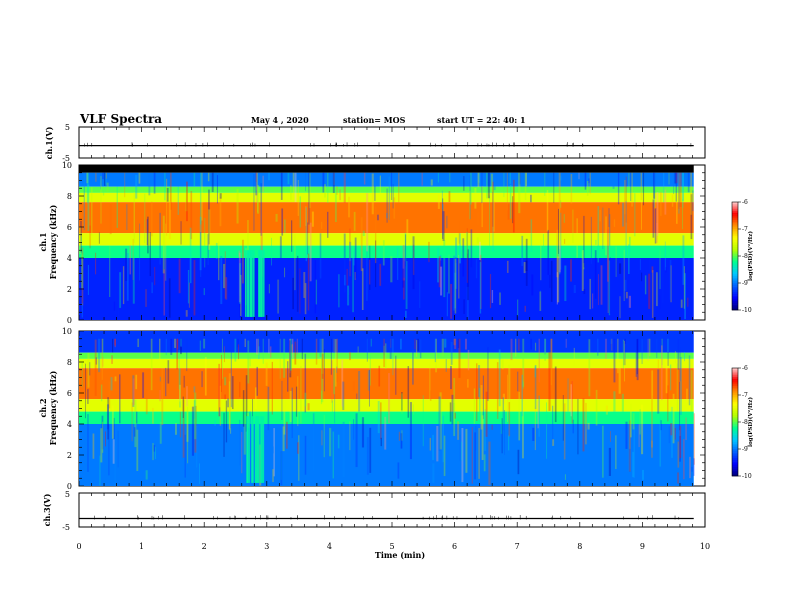 This screenshot has width=792, height=616. Describe the element at coordinates (266, 546) in the screenshot. I see `time-tick-label: 3` at that location.